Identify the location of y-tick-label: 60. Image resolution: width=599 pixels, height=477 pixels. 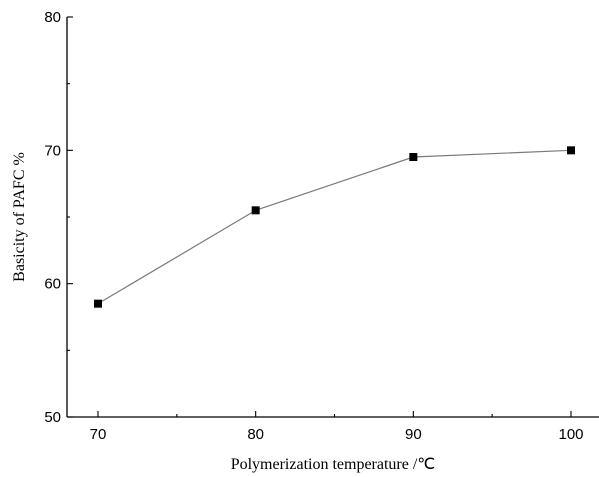
(52, 284).